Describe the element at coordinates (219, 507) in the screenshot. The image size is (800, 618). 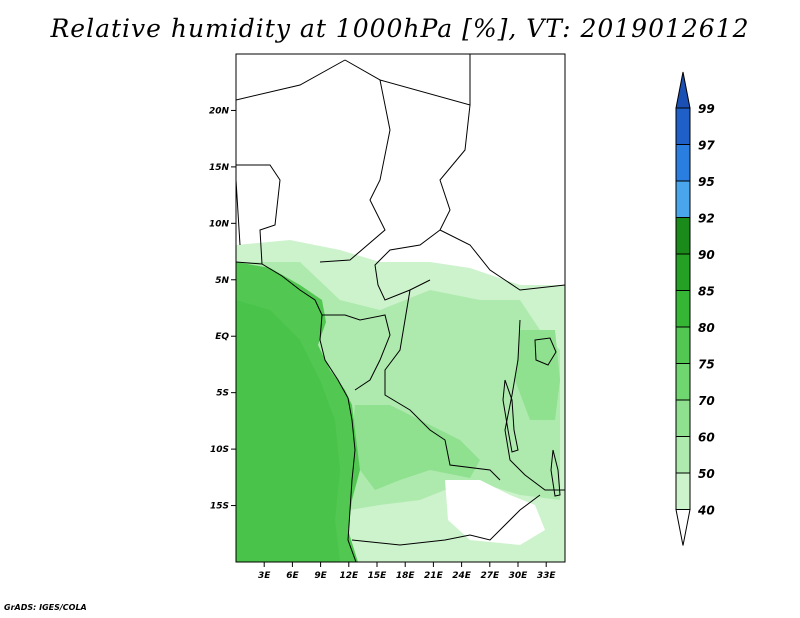
I see `lat-tick-label: 15S` at that location.